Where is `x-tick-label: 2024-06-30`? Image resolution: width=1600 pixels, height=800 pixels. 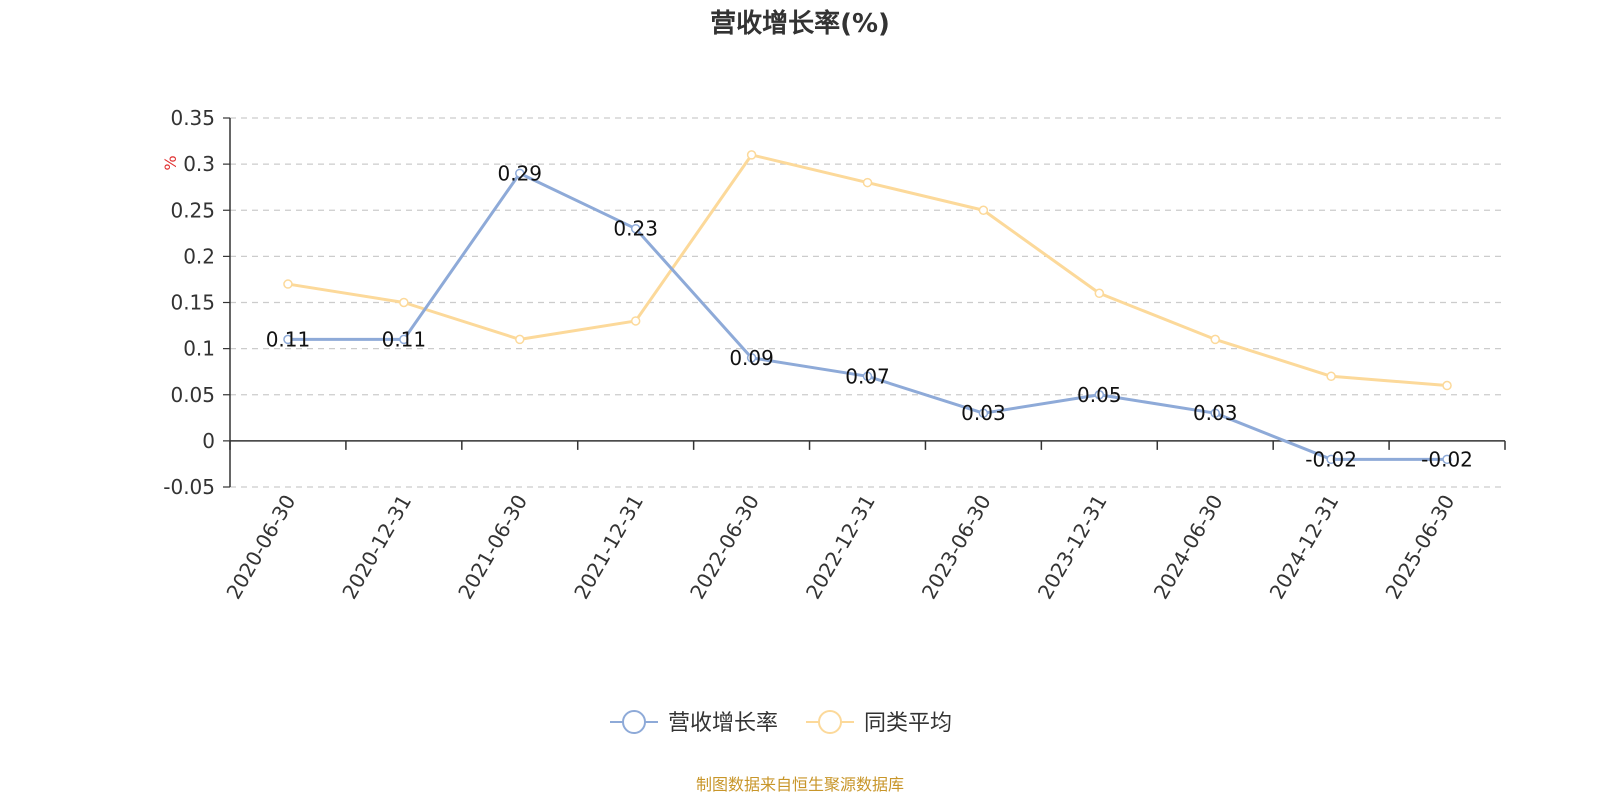 x-tick-label: 2024-06-30 is located at coordinates (1188, 547).